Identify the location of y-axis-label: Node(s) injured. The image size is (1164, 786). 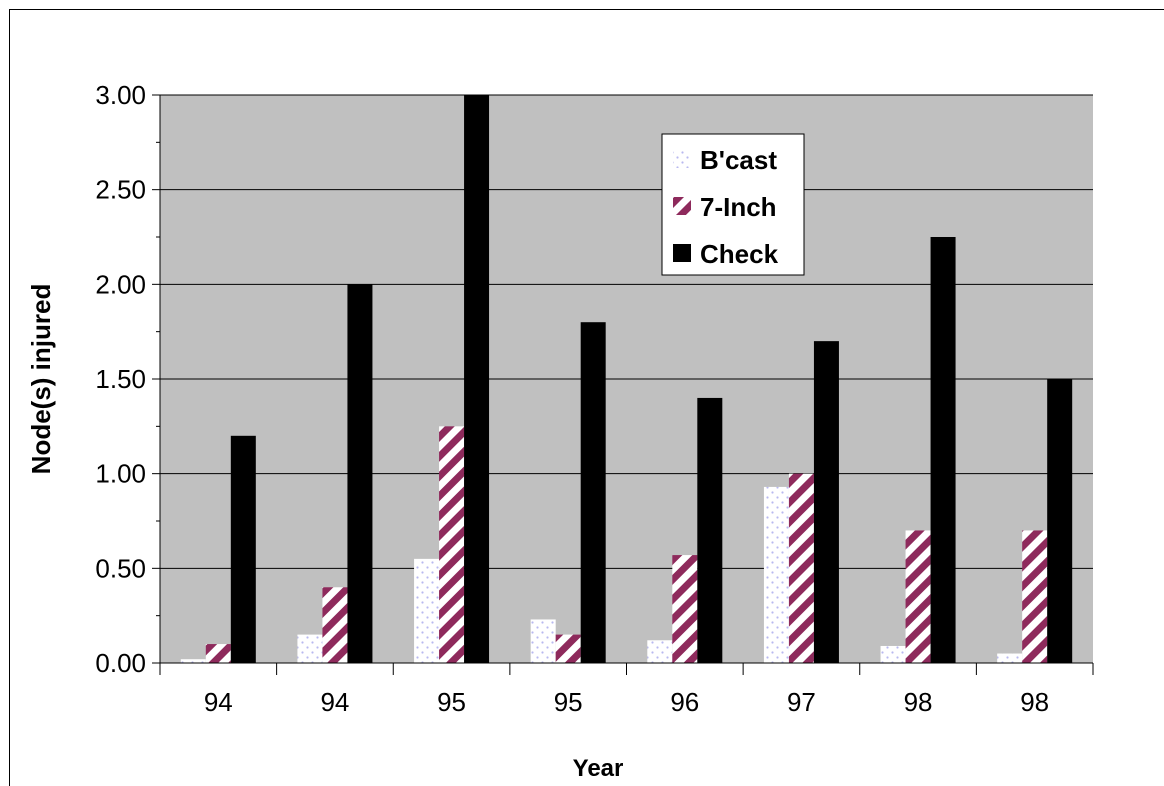
(41, 379).